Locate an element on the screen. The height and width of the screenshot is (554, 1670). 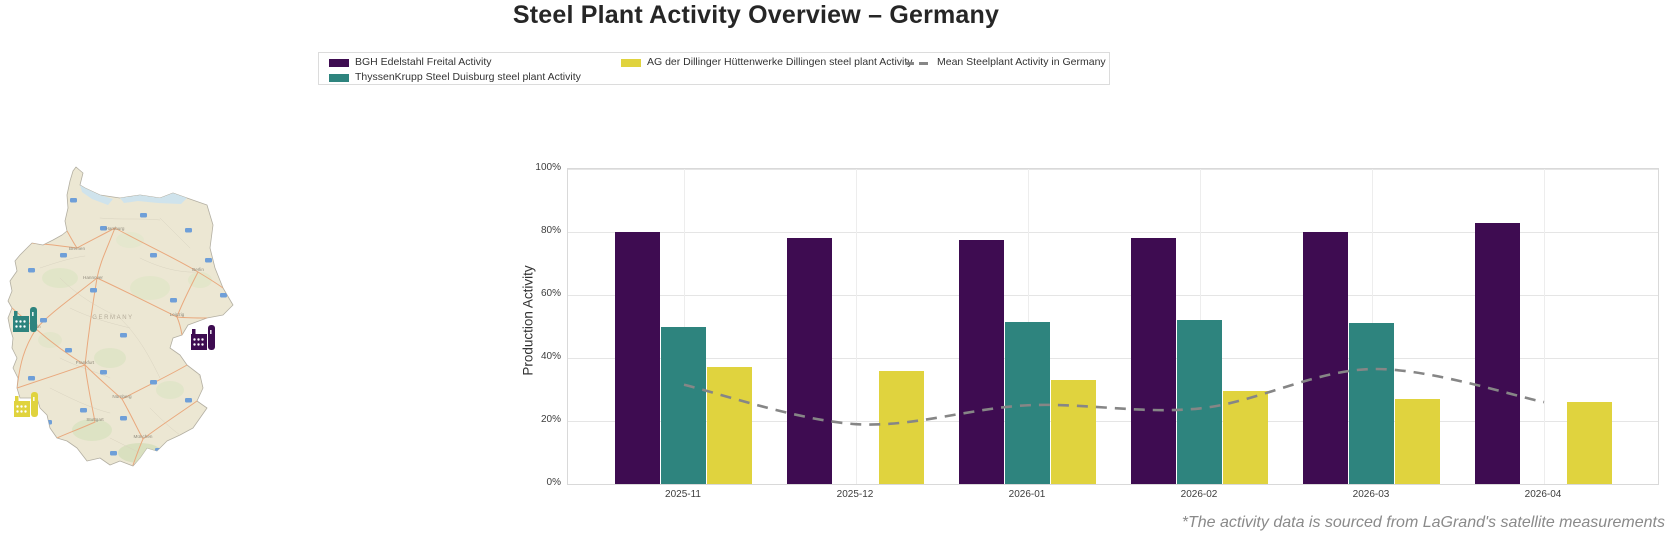
major-roads is located at coordinates (117, 346).